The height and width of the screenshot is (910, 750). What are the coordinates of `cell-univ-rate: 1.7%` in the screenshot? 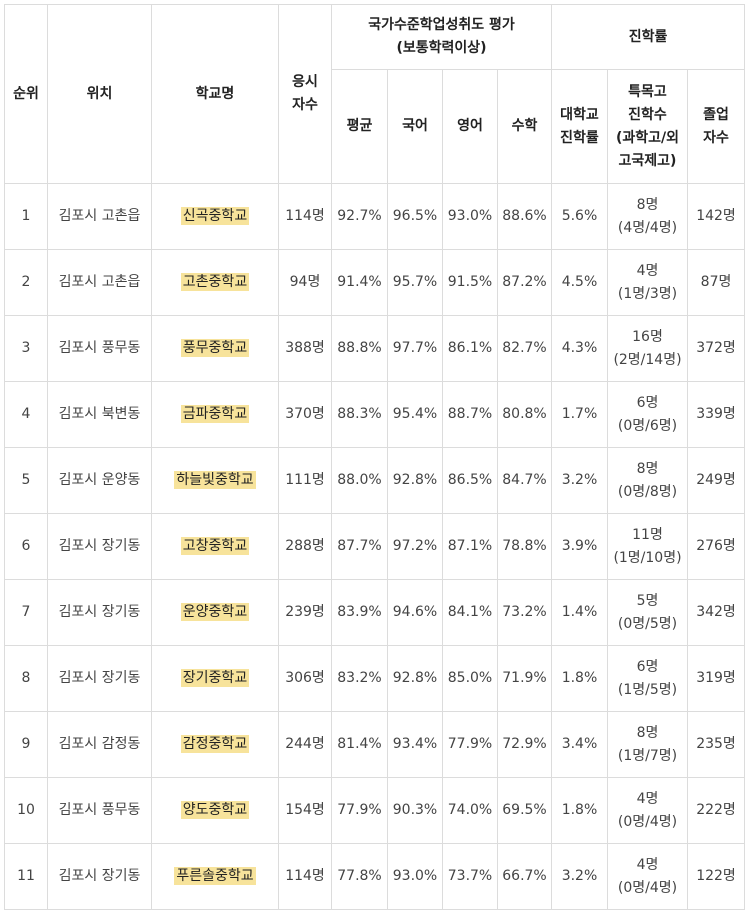 It's located at (579, 414).